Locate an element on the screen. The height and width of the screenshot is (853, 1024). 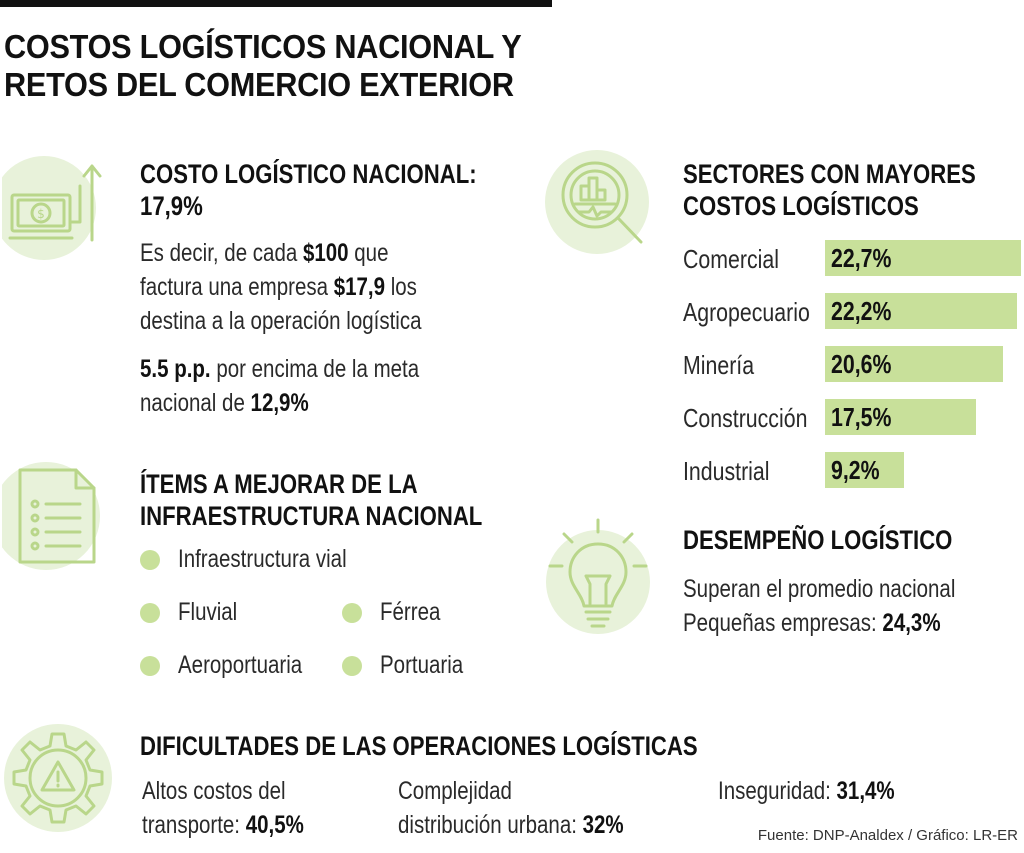
bar-row: Comercial 22,7% is located at coordinates (853, 260).